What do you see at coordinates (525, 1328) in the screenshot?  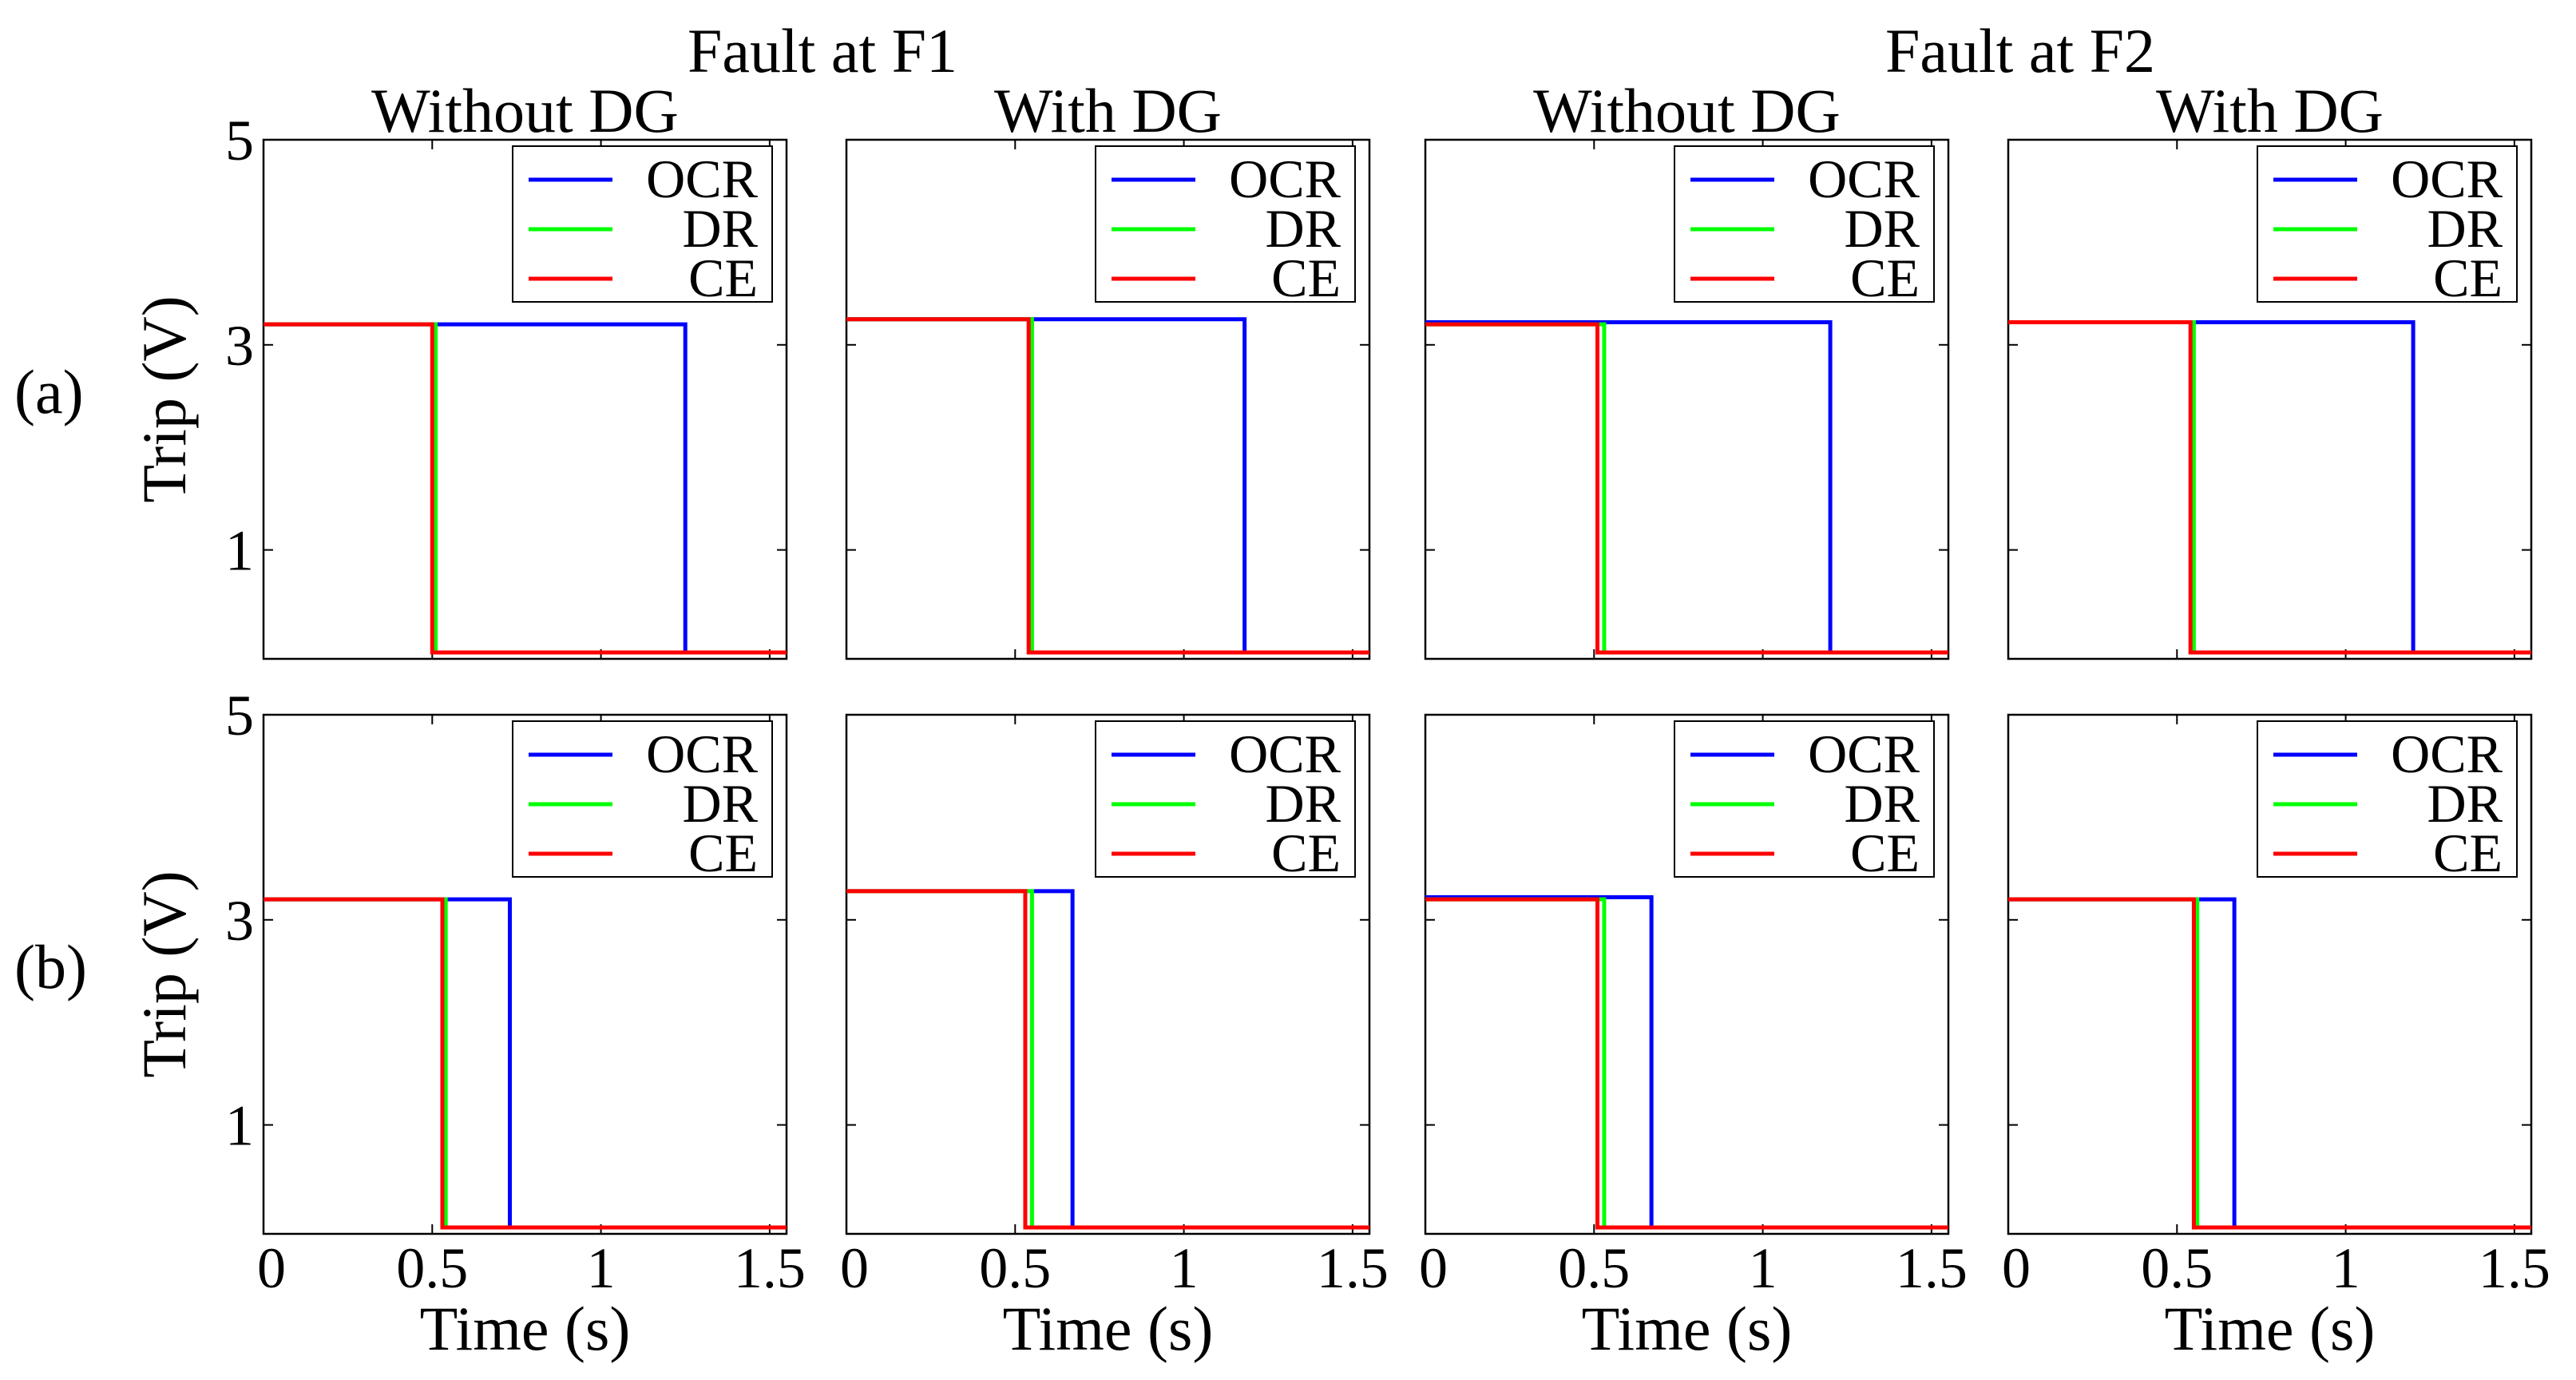 I see `x-axis-label-1: Time (s)` at bounding box center [525, 1328].